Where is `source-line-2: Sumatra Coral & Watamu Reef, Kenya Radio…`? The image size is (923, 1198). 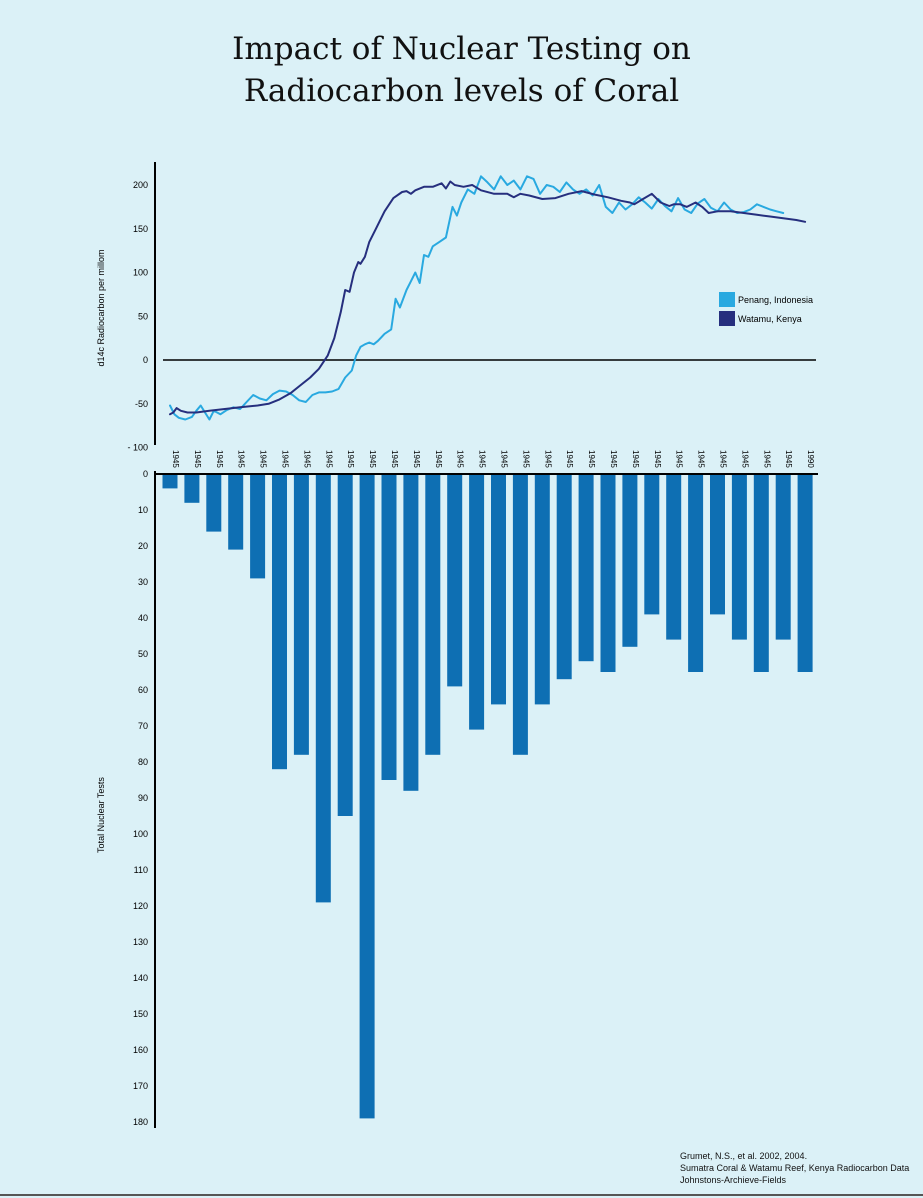 source-line-2: Sumatra Coral & Watamu Reef, Kenya Radio… is located at coordinates (795, 1168).